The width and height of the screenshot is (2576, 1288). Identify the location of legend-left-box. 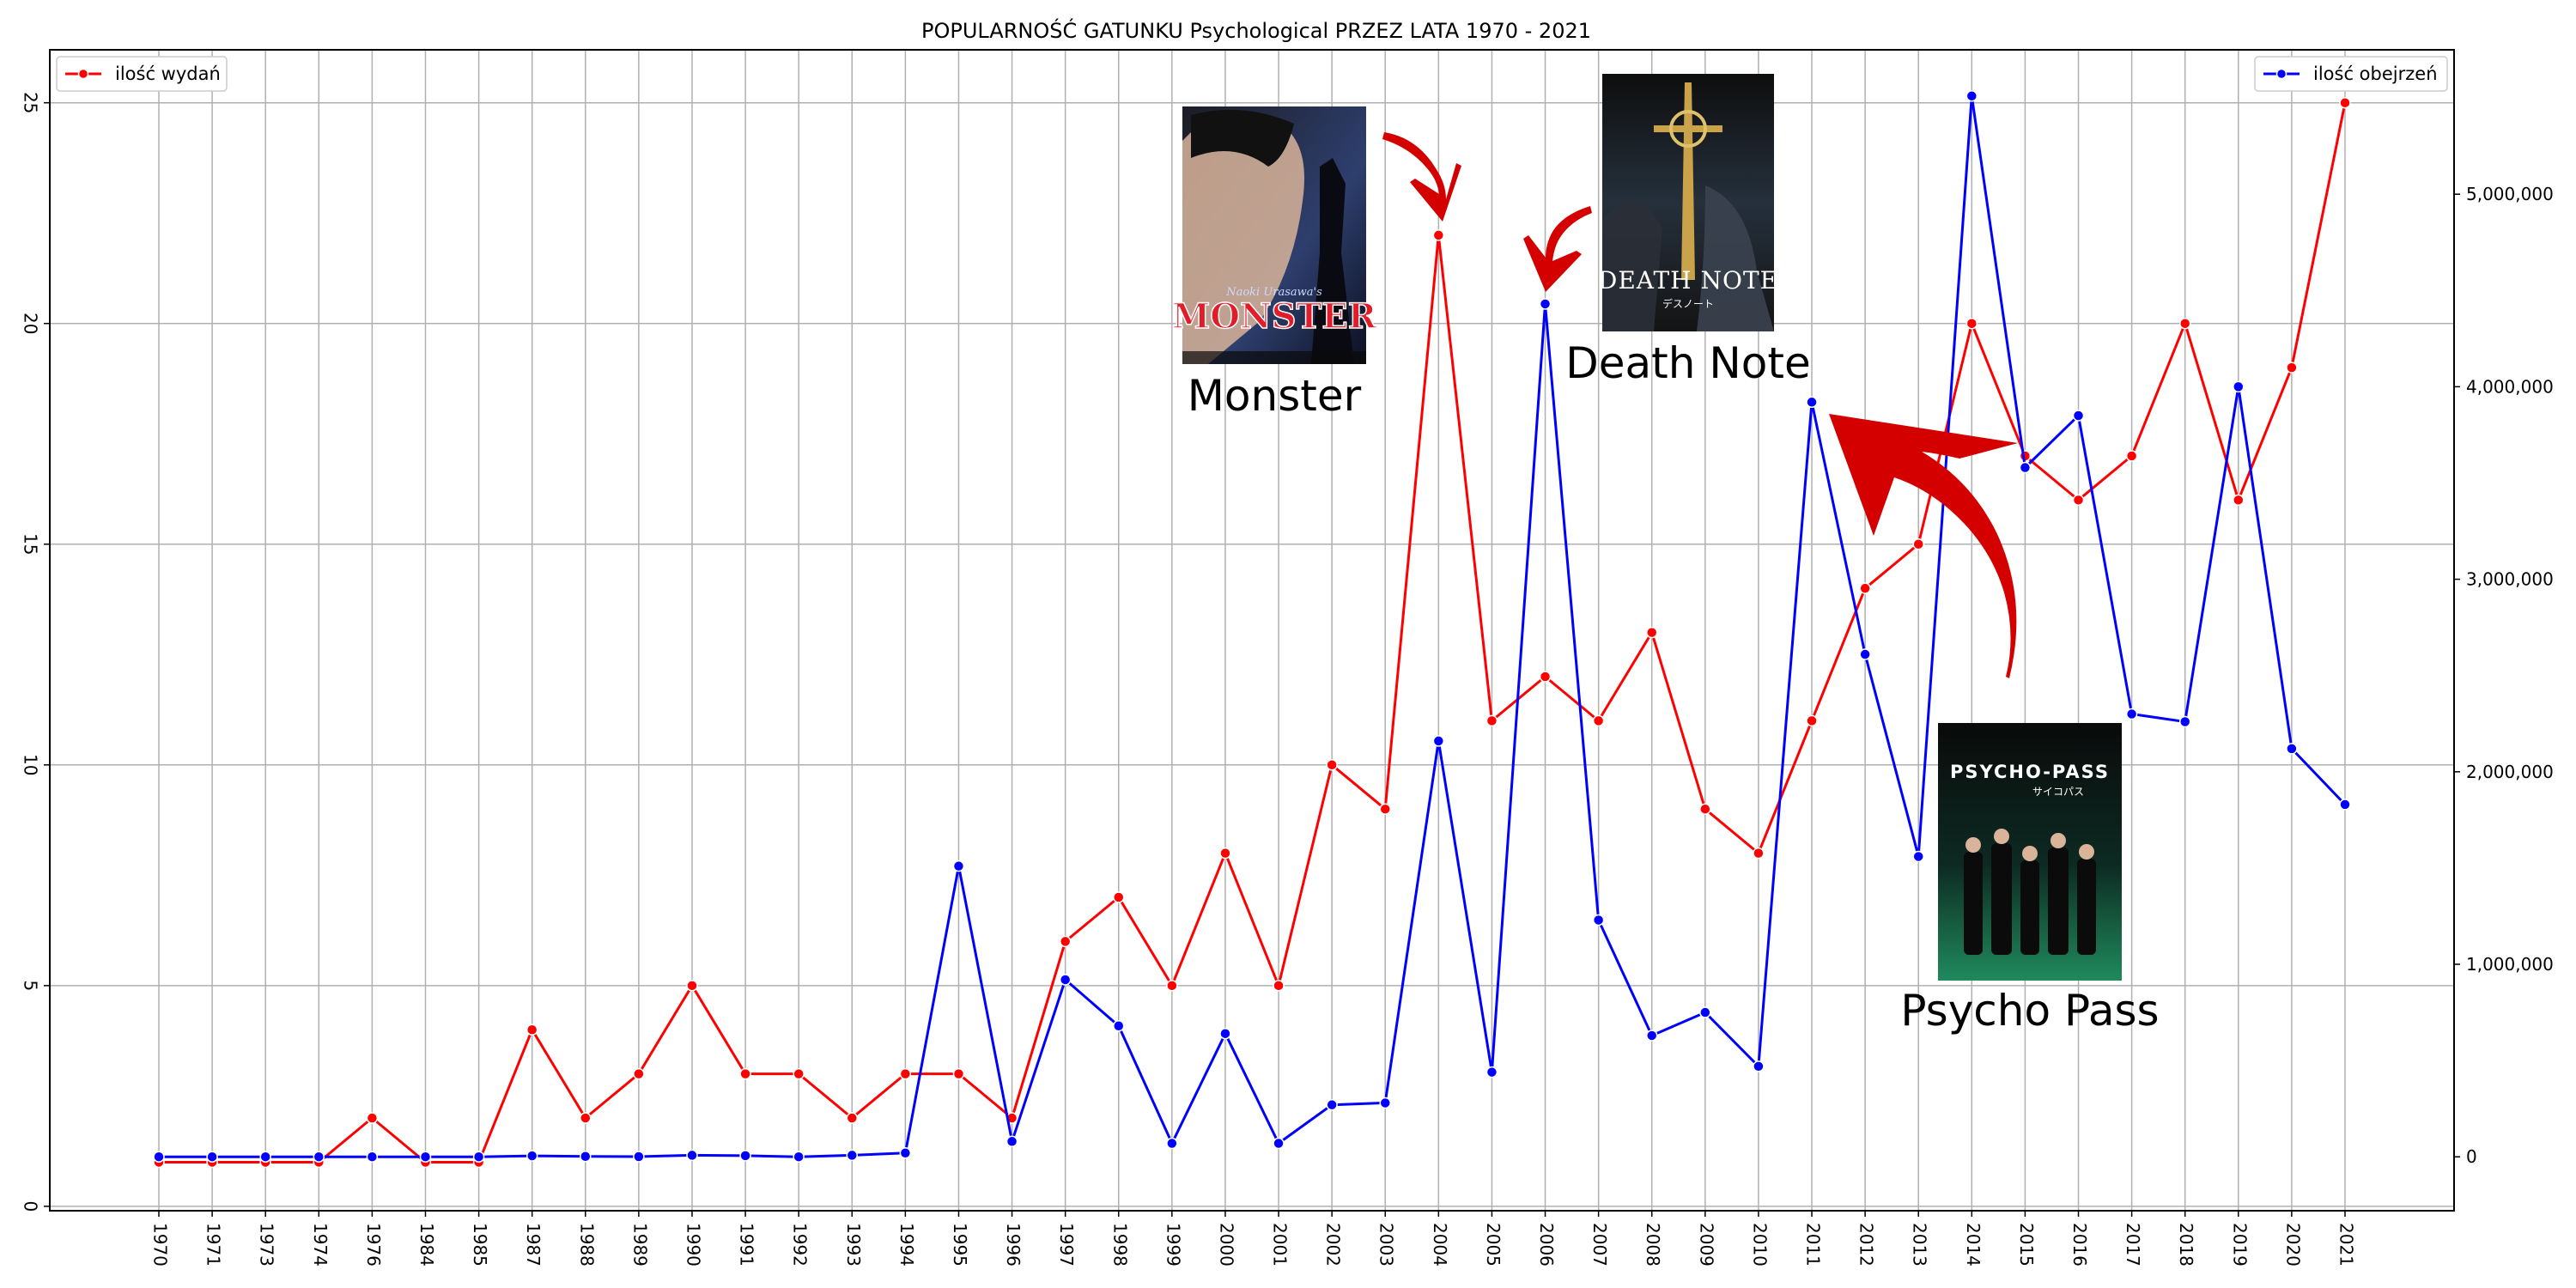
(142, 74).